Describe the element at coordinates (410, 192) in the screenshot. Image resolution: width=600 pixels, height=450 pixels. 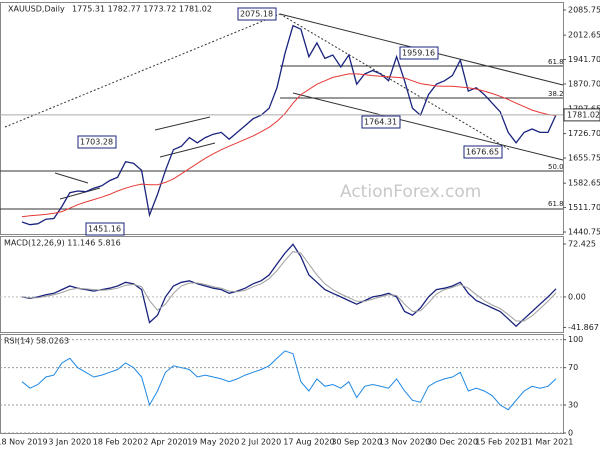
I see `watermark: ActionForex.com` at that location.